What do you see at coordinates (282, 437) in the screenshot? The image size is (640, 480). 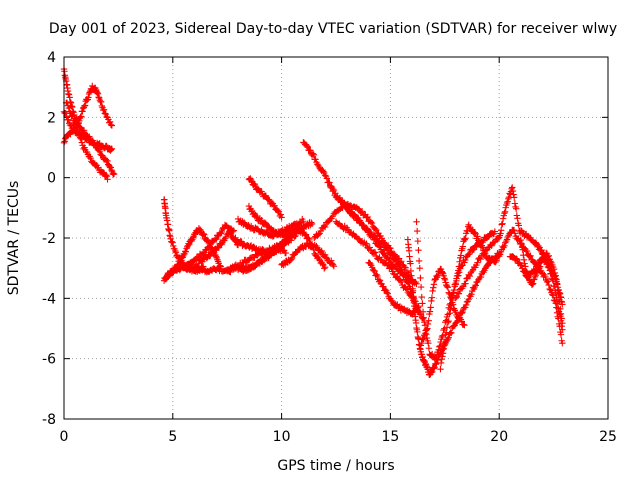 I see `x-tick-label: 10` at bounding box center [282, 437].